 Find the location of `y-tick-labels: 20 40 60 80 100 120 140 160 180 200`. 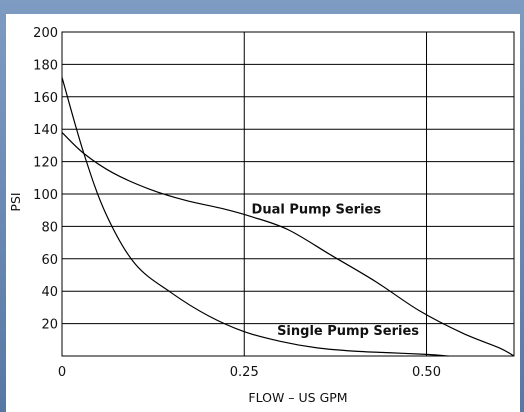

y-tick-labels: 20 40 60 80 100 120 140 160 180 200 is located at coordinates (45, 179).